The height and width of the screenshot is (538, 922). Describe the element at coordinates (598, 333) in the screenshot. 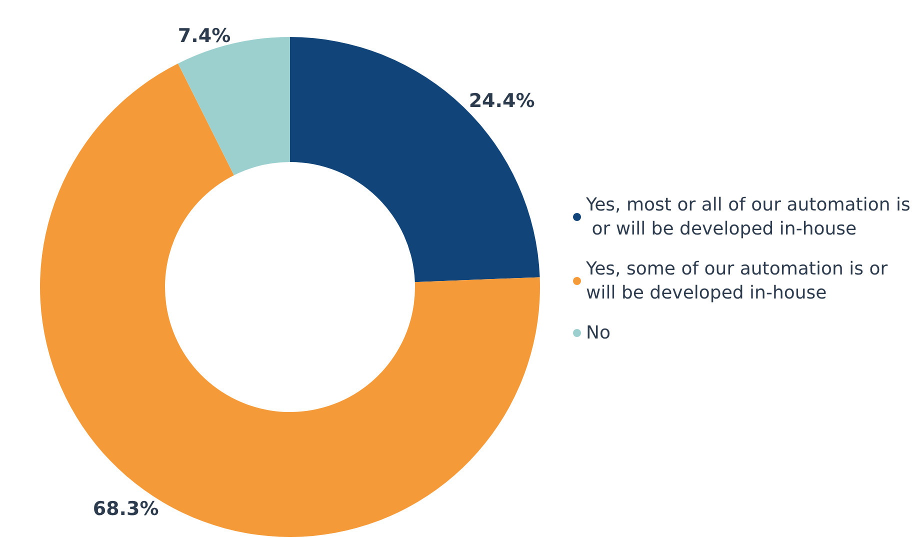

I see `legend-label: No` at that location.